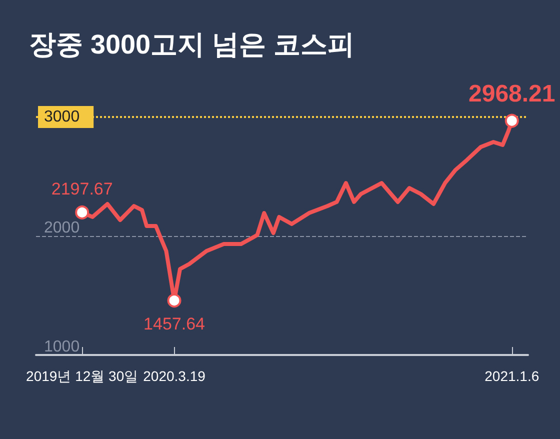 The width and height of the screenshot is (560, 439). Describe the element at coordinates (82, 376) in the screenshot. I see `x-tick-label: 2019년 12월 30일` at that location.